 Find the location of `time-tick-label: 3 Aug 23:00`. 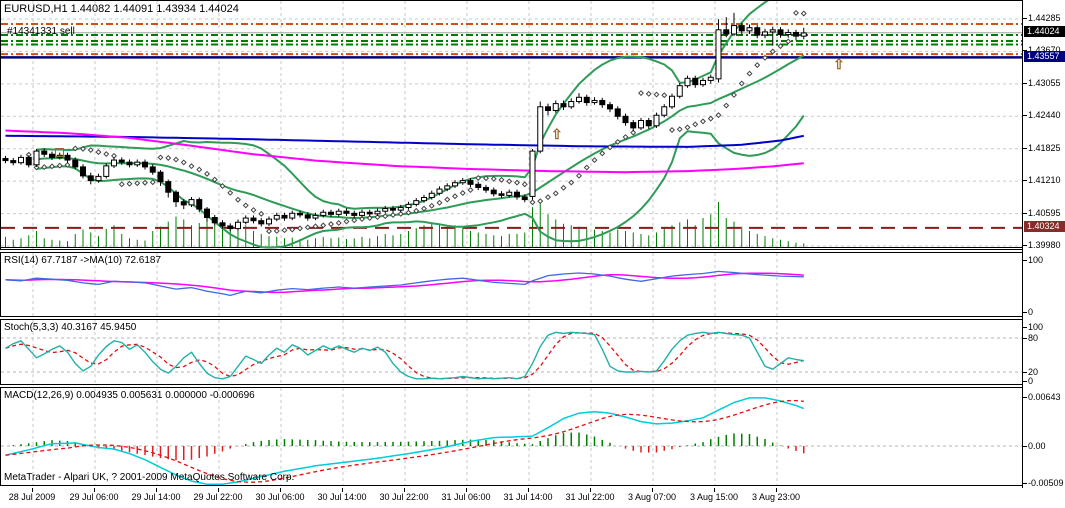

time-tick-label: 3 Aug 23:00 is located at coordinates (776, 497).